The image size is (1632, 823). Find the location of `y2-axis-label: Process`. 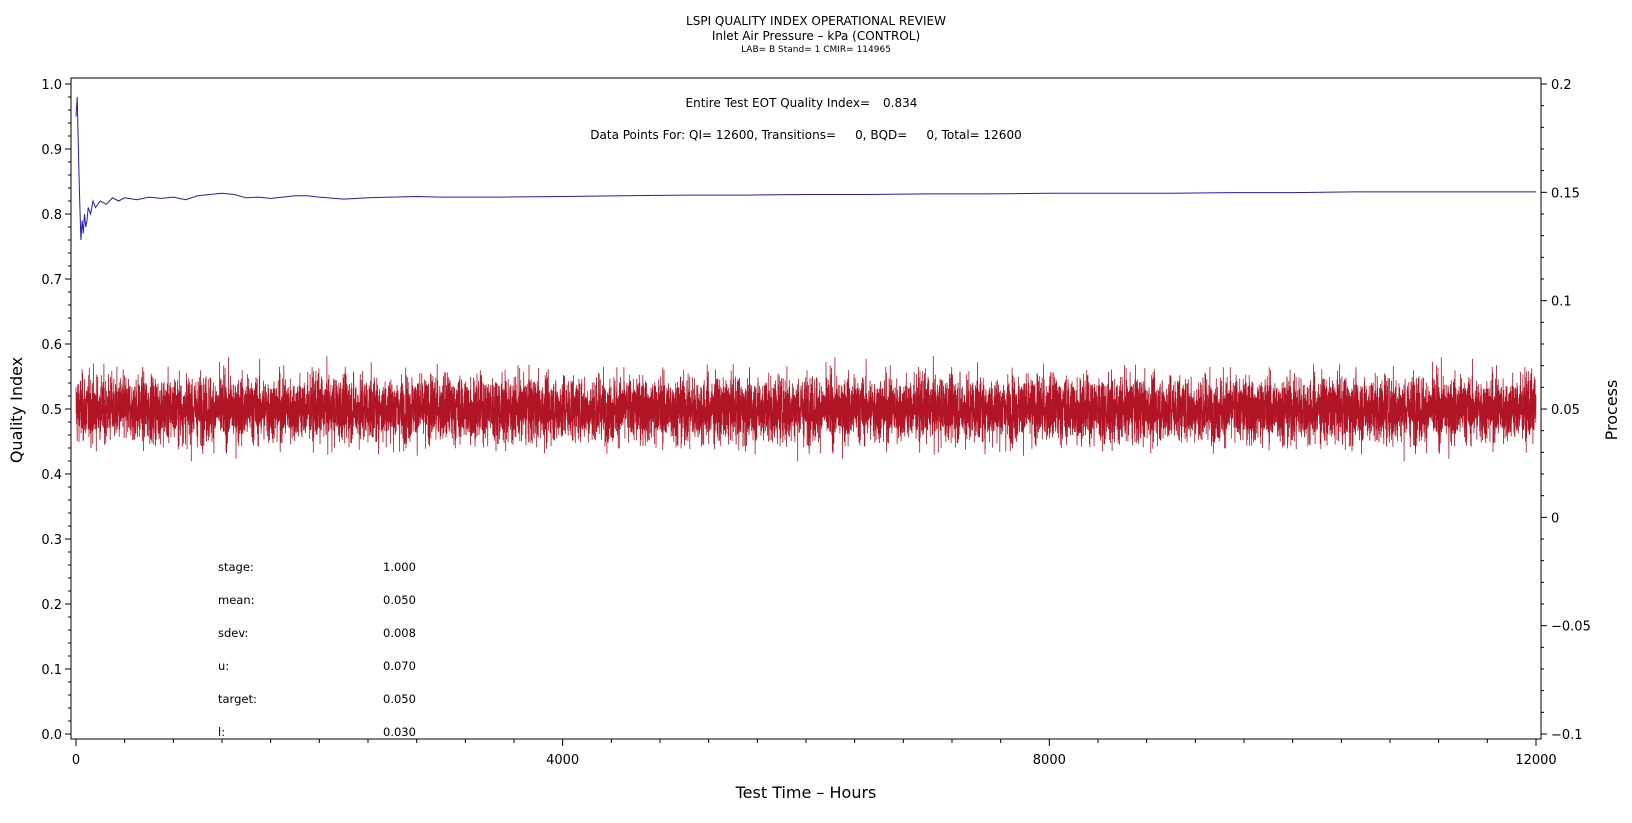

y2-axis-label: Process is located at coordinates (1611, 410).